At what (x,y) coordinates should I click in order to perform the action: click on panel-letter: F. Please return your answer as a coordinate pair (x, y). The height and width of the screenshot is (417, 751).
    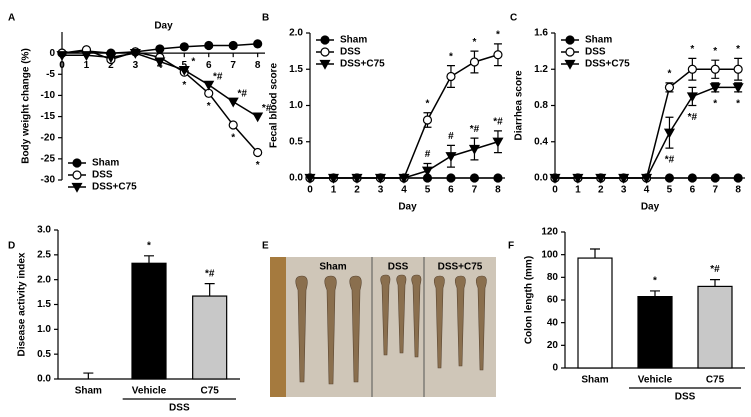
    Looking at the image, I should click on (511, 246).